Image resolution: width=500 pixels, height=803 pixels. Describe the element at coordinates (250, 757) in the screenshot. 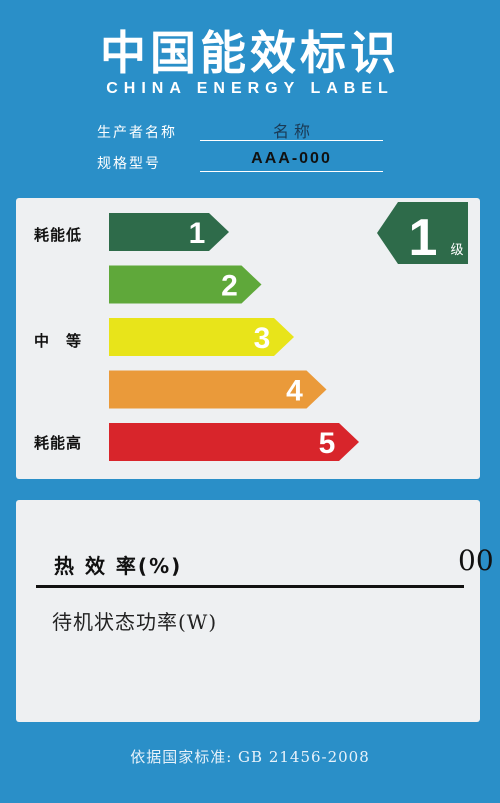

I see `standard-footer: 依据国家标准: GB 21456-2008` at that location.